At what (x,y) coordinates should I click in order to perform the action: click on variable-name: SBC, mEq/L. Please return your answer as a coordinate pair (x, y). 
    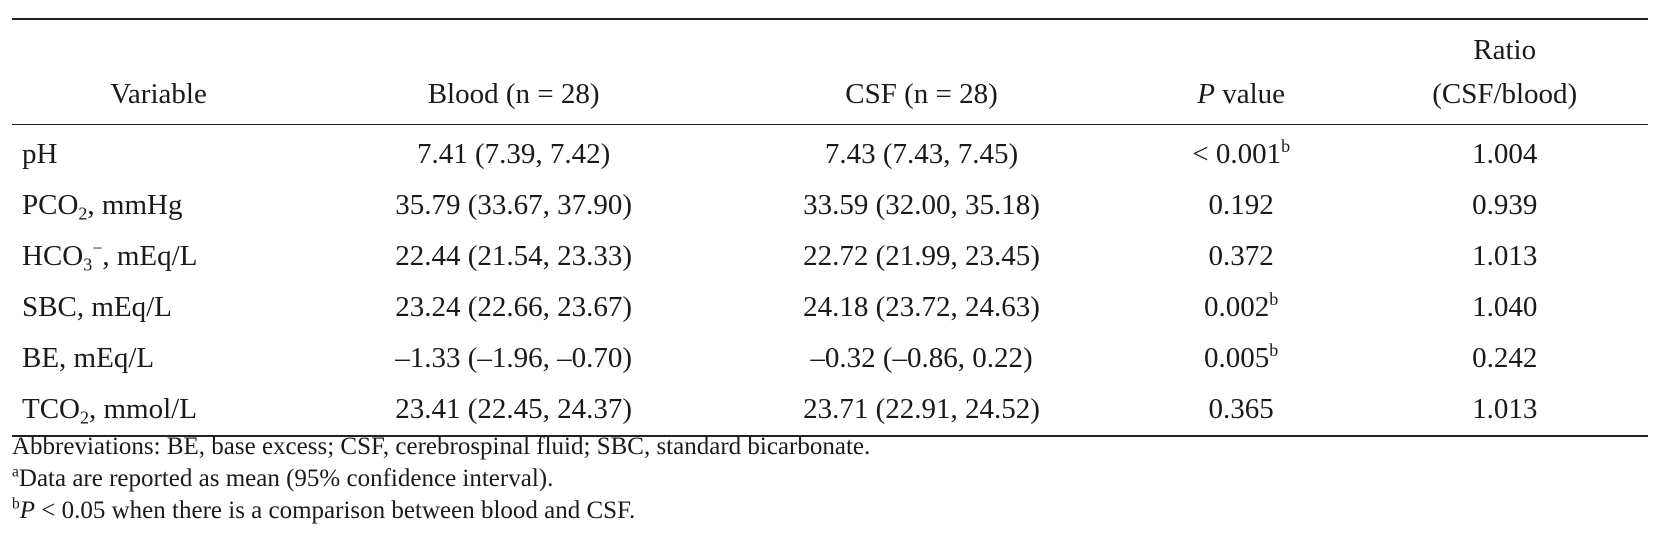
    Looking at the image, I should click on (97, 307).